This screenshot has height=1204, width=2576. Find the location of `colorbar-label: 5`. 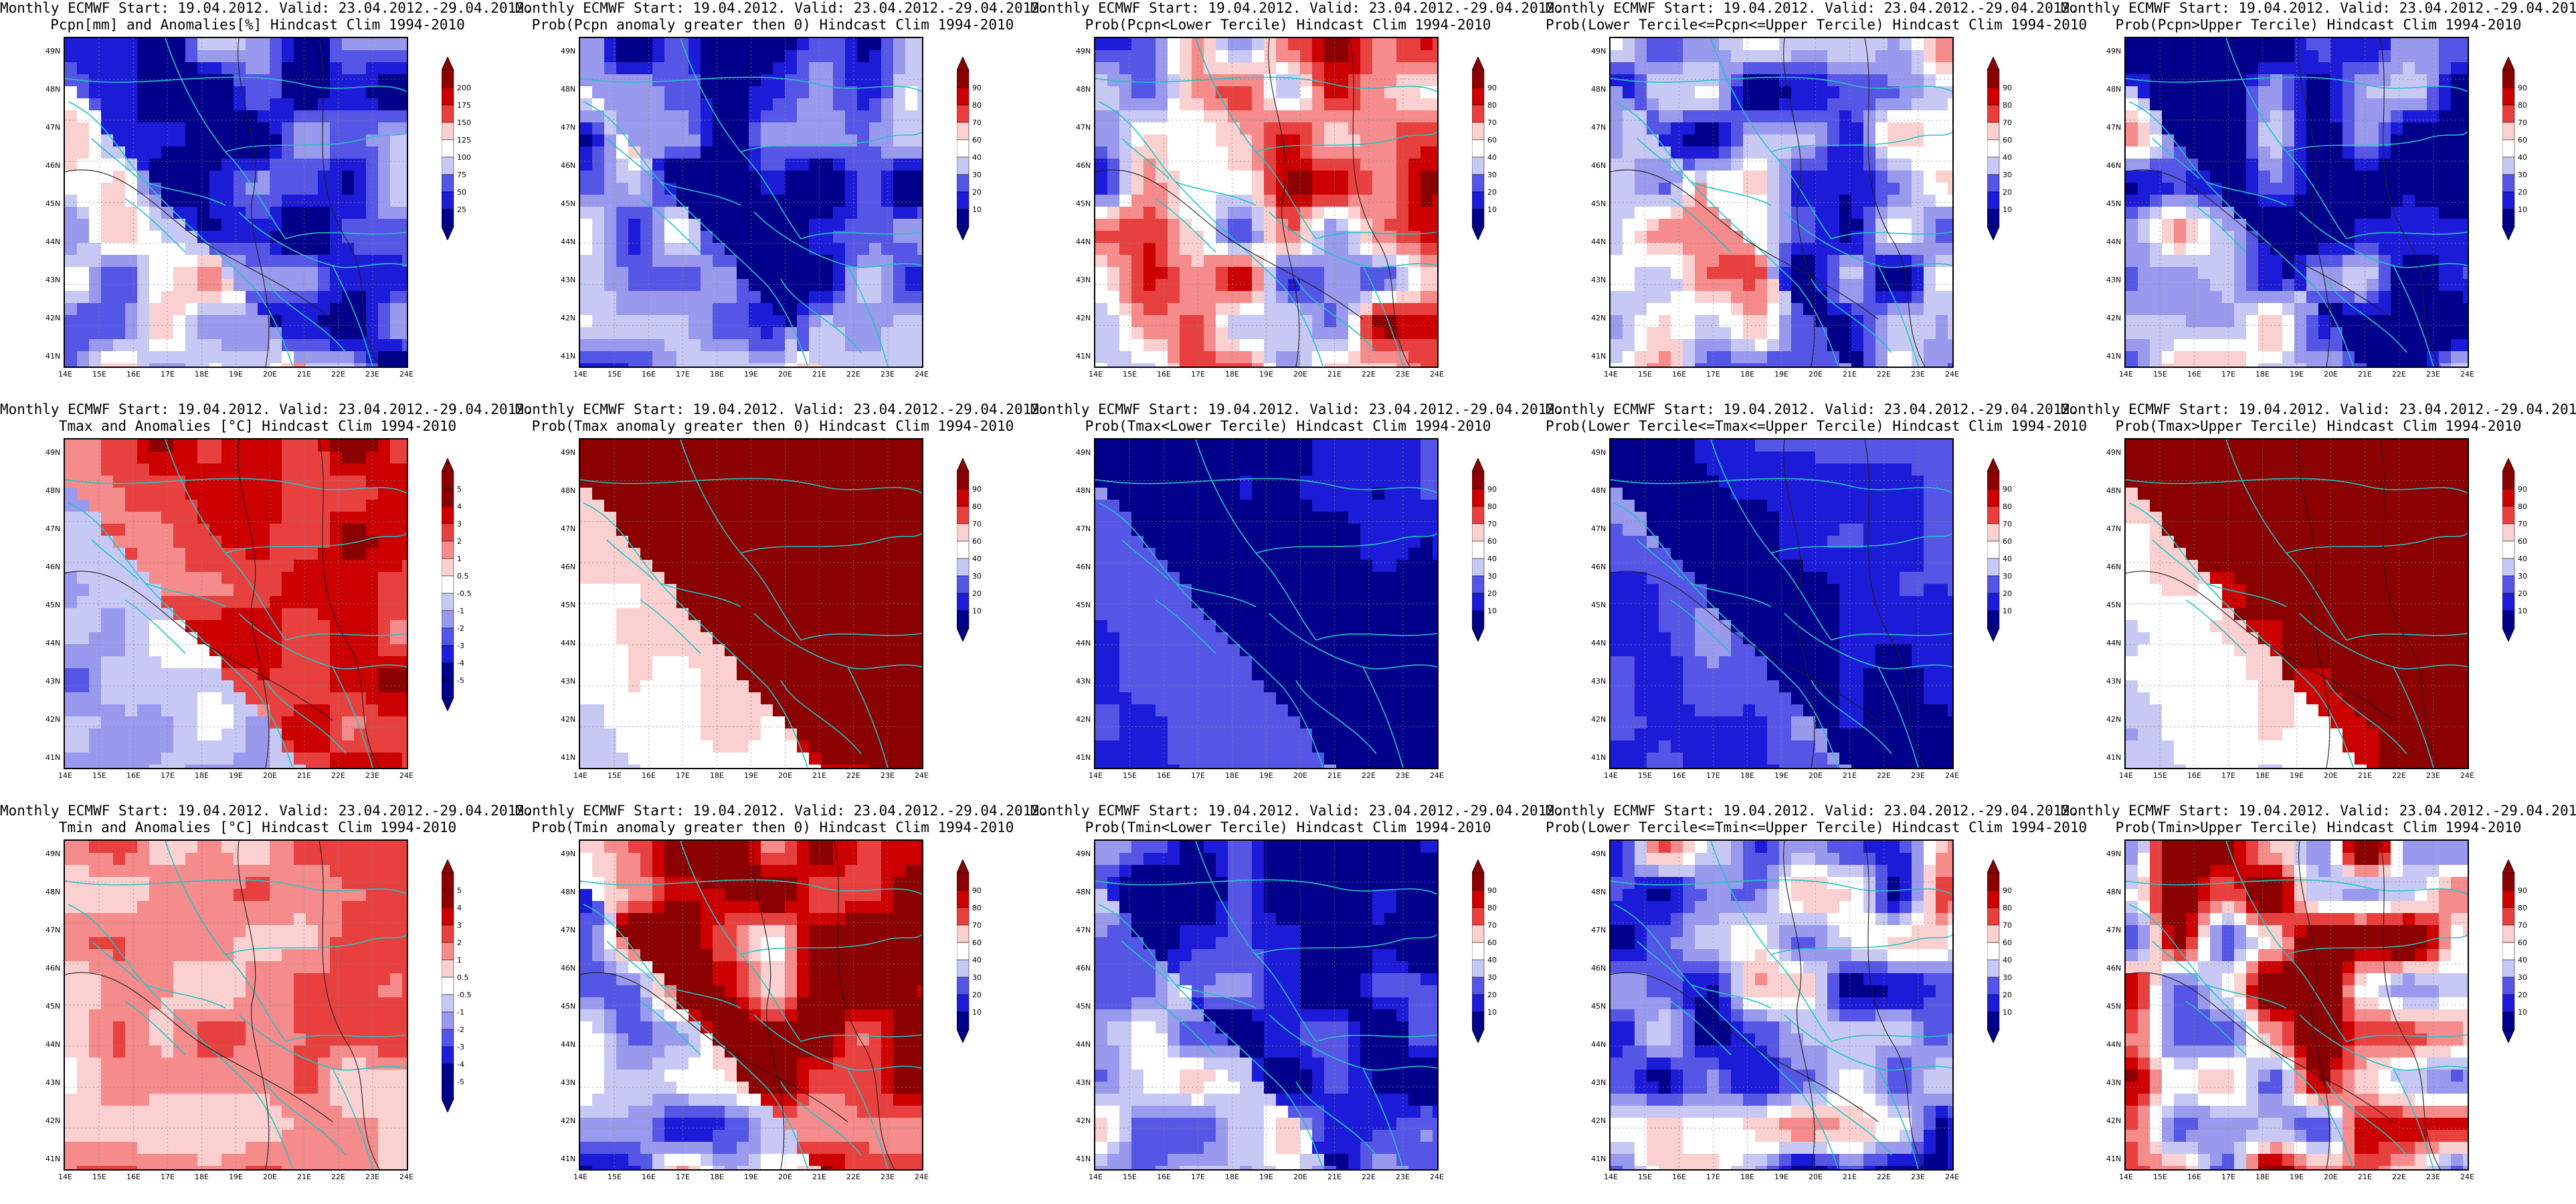

colorbar-label: 5 is located at coordinates (459, 890).